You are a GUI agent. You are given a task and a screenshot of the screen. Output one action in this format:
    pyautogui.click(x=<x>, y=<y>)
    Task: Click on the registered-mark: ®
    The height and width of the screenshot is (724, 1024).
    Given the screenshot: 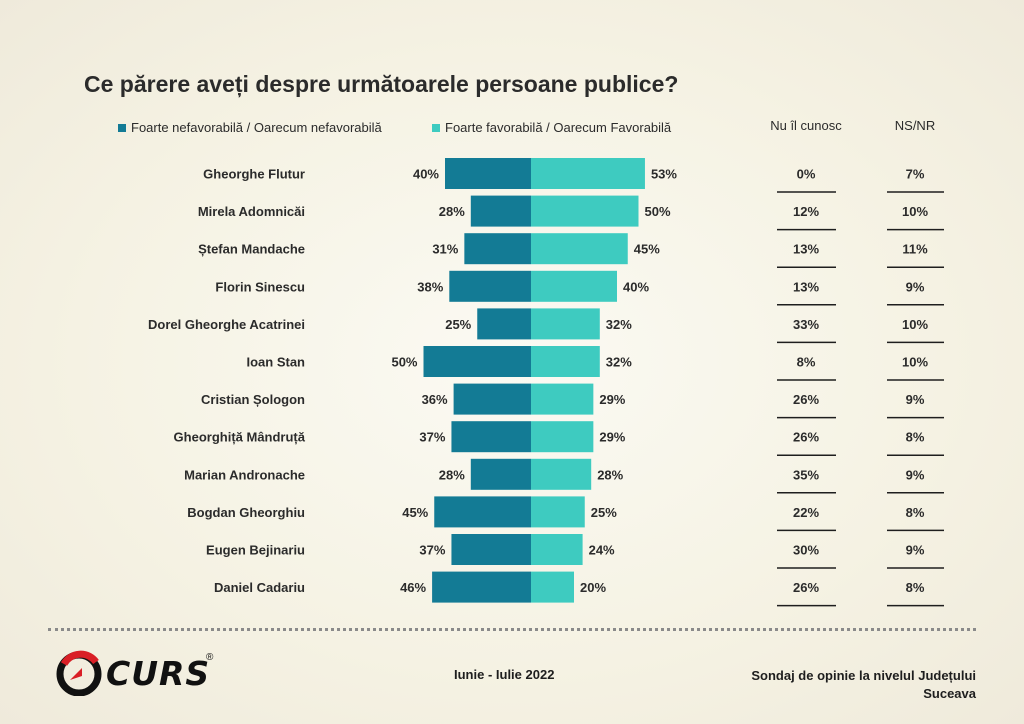 What is the action you would take?
    pyautogui.click(x=210, y=657)
    